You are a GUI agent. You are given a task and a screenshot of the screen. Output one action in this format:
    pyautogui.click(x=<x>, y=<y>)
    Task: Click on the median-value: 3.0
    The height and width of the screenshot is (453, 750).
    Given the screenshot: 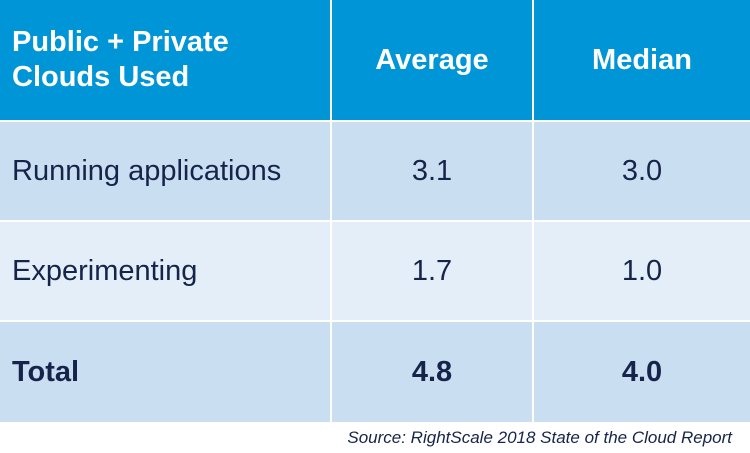 What is the action you would take?
    pyautogui.click(x=642, y=170)
    